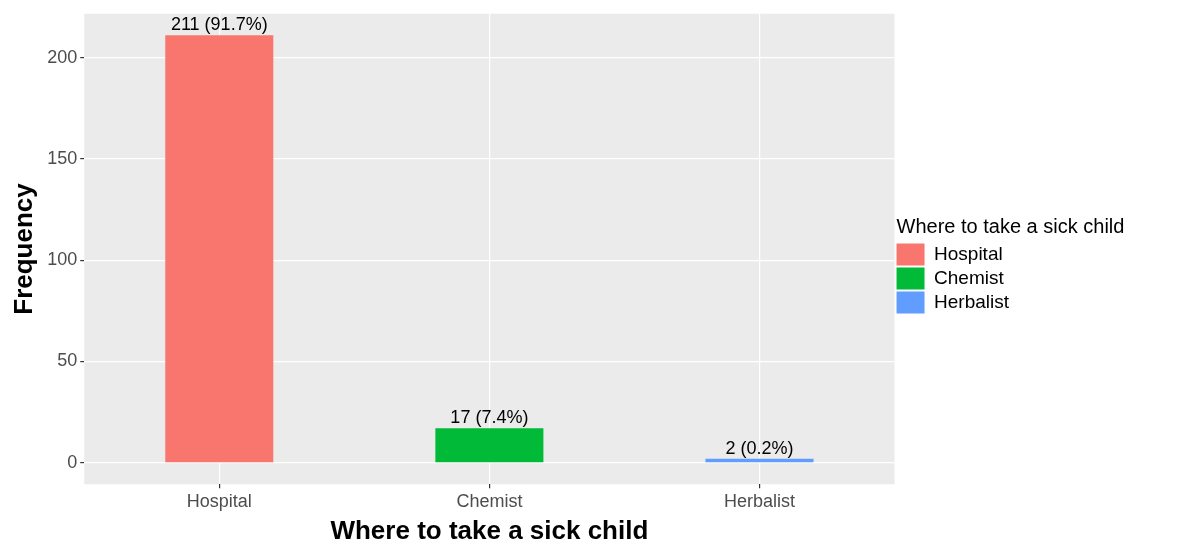 The image size is (1194, 552). I want to click on x-tick-label: Hospital, so click(219, 500).